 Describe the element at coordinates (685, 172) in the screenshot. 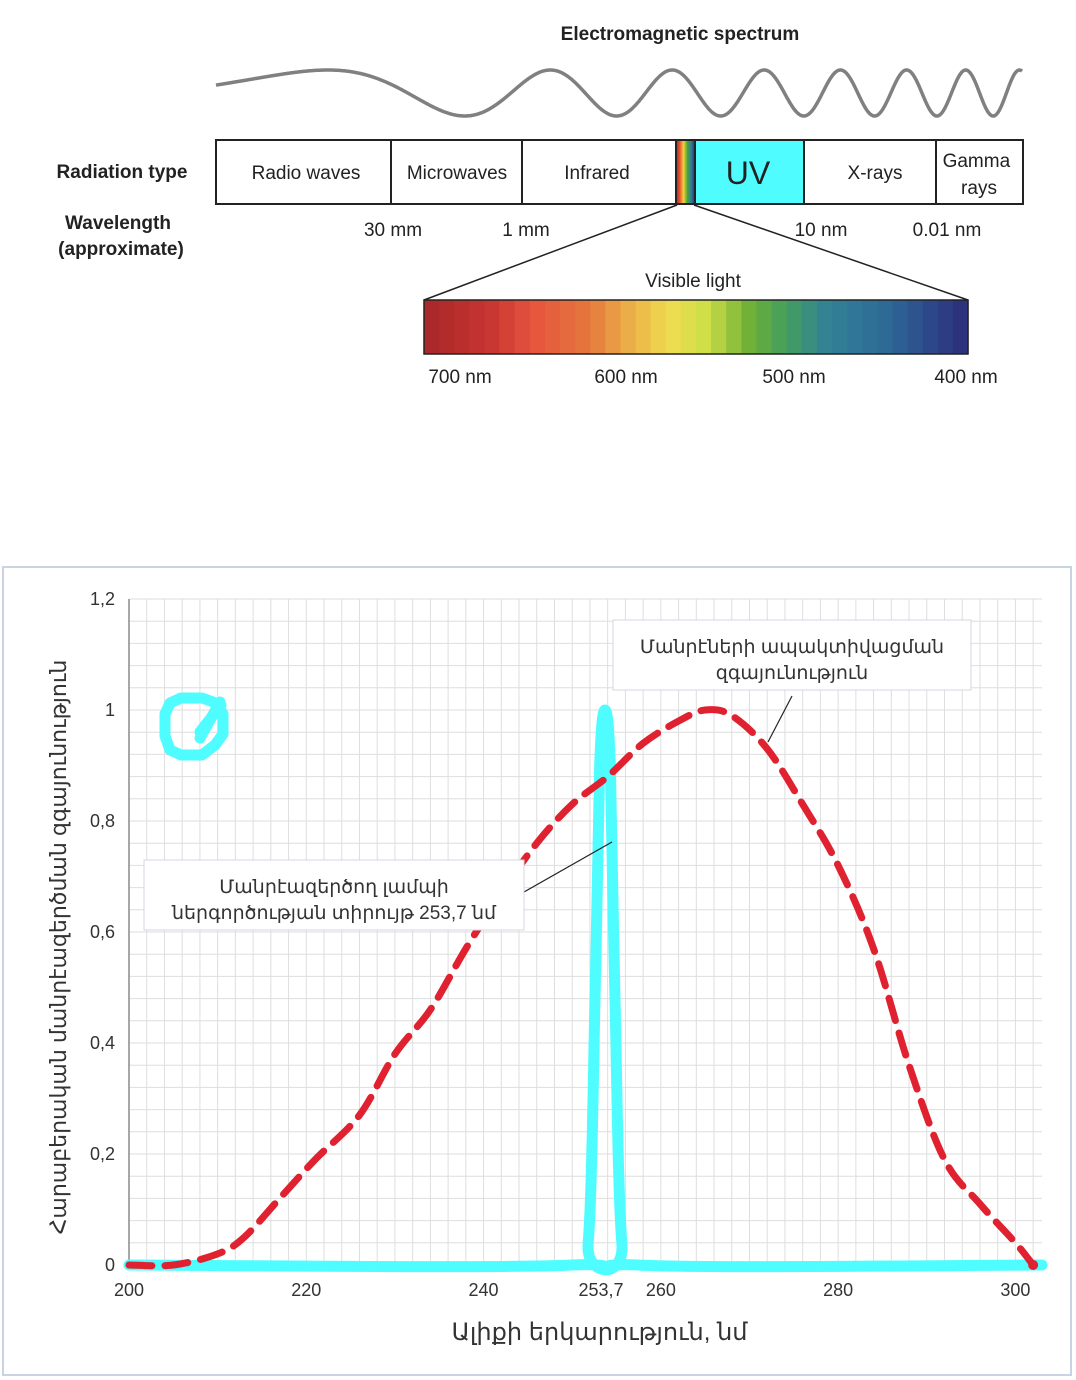

I see `band-cell-visible` at that location.